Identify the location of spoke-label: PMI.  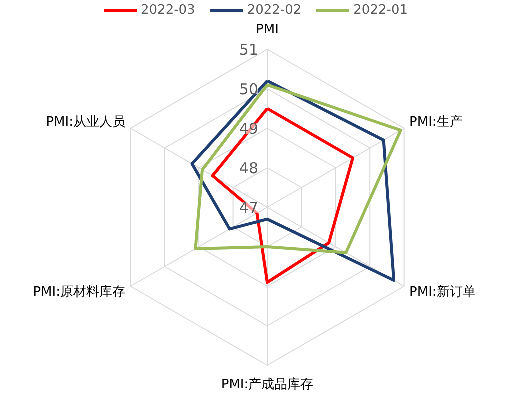
(267, 30).